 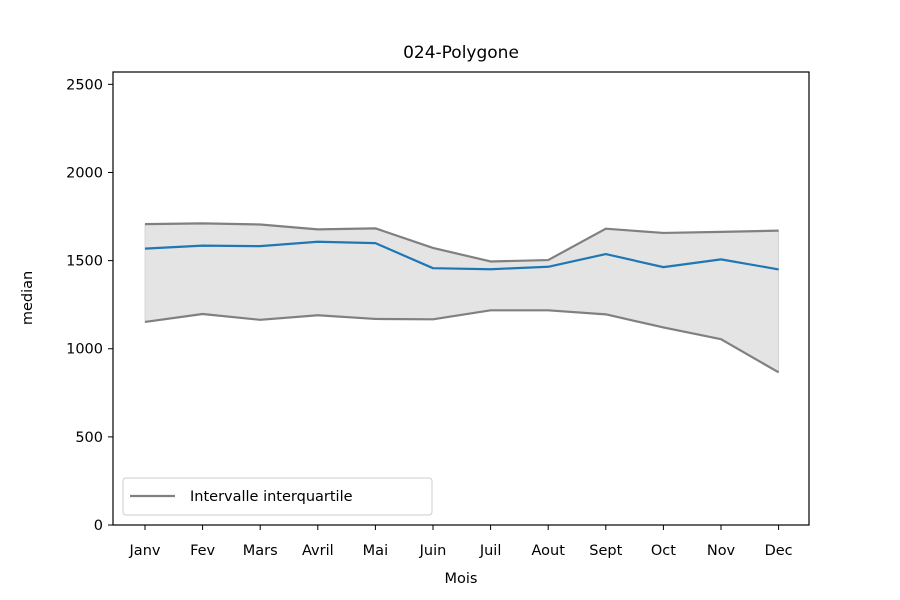 I want to click on y-tick-label: 500, so click(x=89, y=438).